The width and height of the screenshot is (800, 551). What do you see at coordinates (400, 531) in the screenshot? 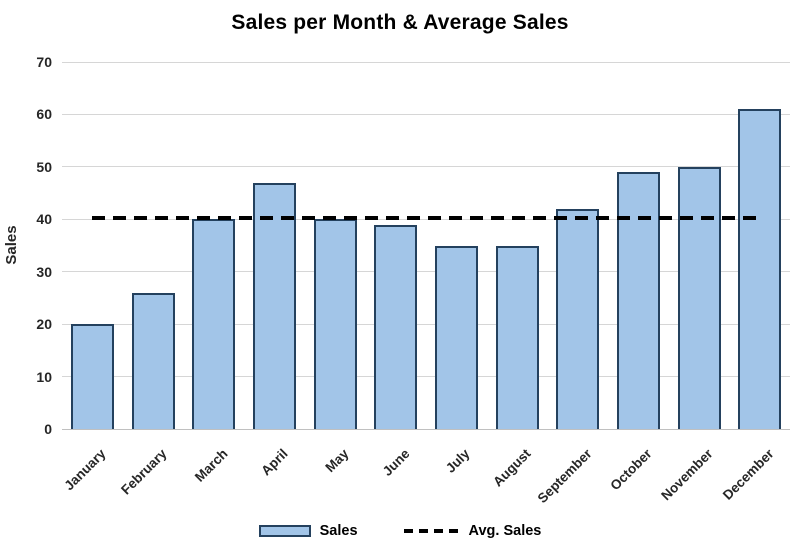
I see `legend: Sales Avg. Sales` at bounding box center [400, 531].